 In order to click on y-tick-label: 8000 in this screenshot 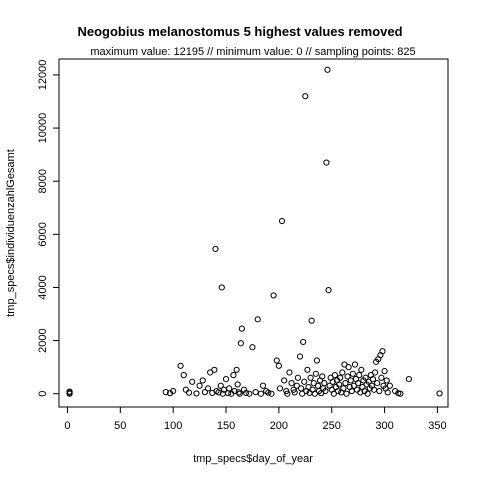, I will do `click(43, 181)`.